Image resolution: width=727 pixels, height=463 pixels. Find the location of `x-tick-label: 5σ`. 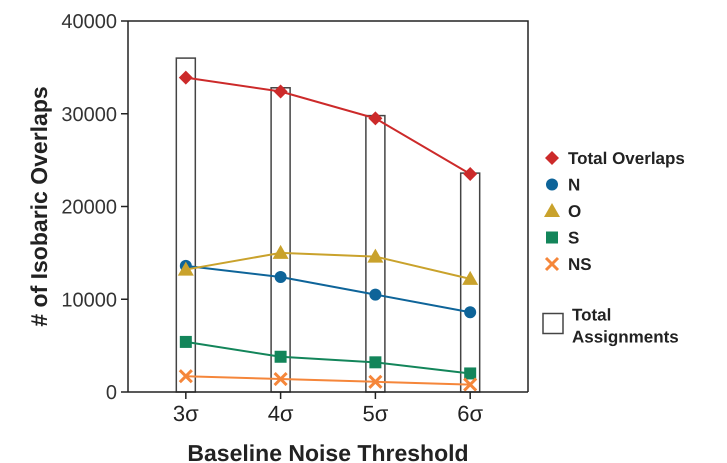

x-tick-label: 5σ is located at coordinates (375, 413).